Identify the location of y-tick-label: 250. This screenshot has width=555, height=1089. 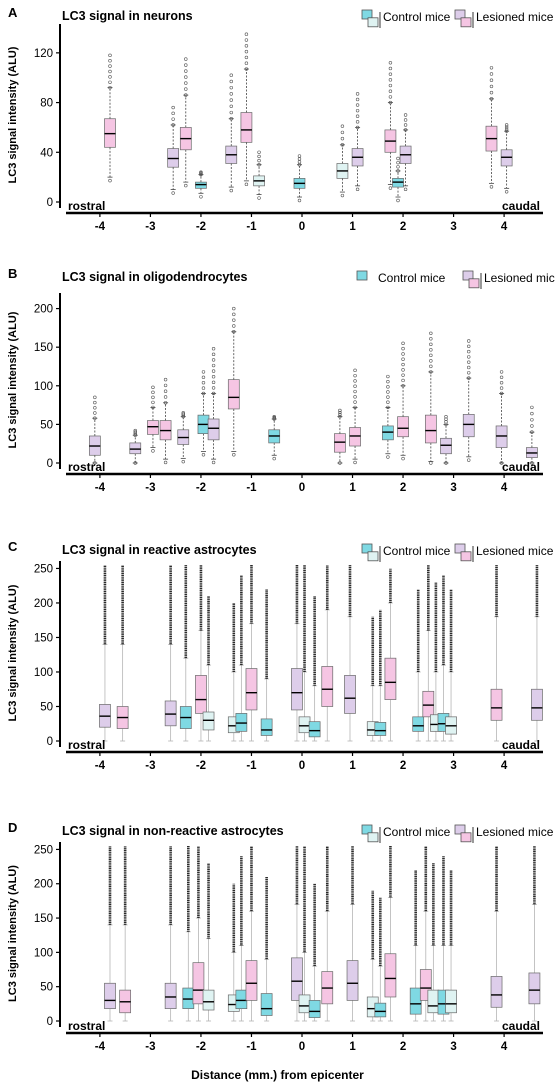
(43, 850).